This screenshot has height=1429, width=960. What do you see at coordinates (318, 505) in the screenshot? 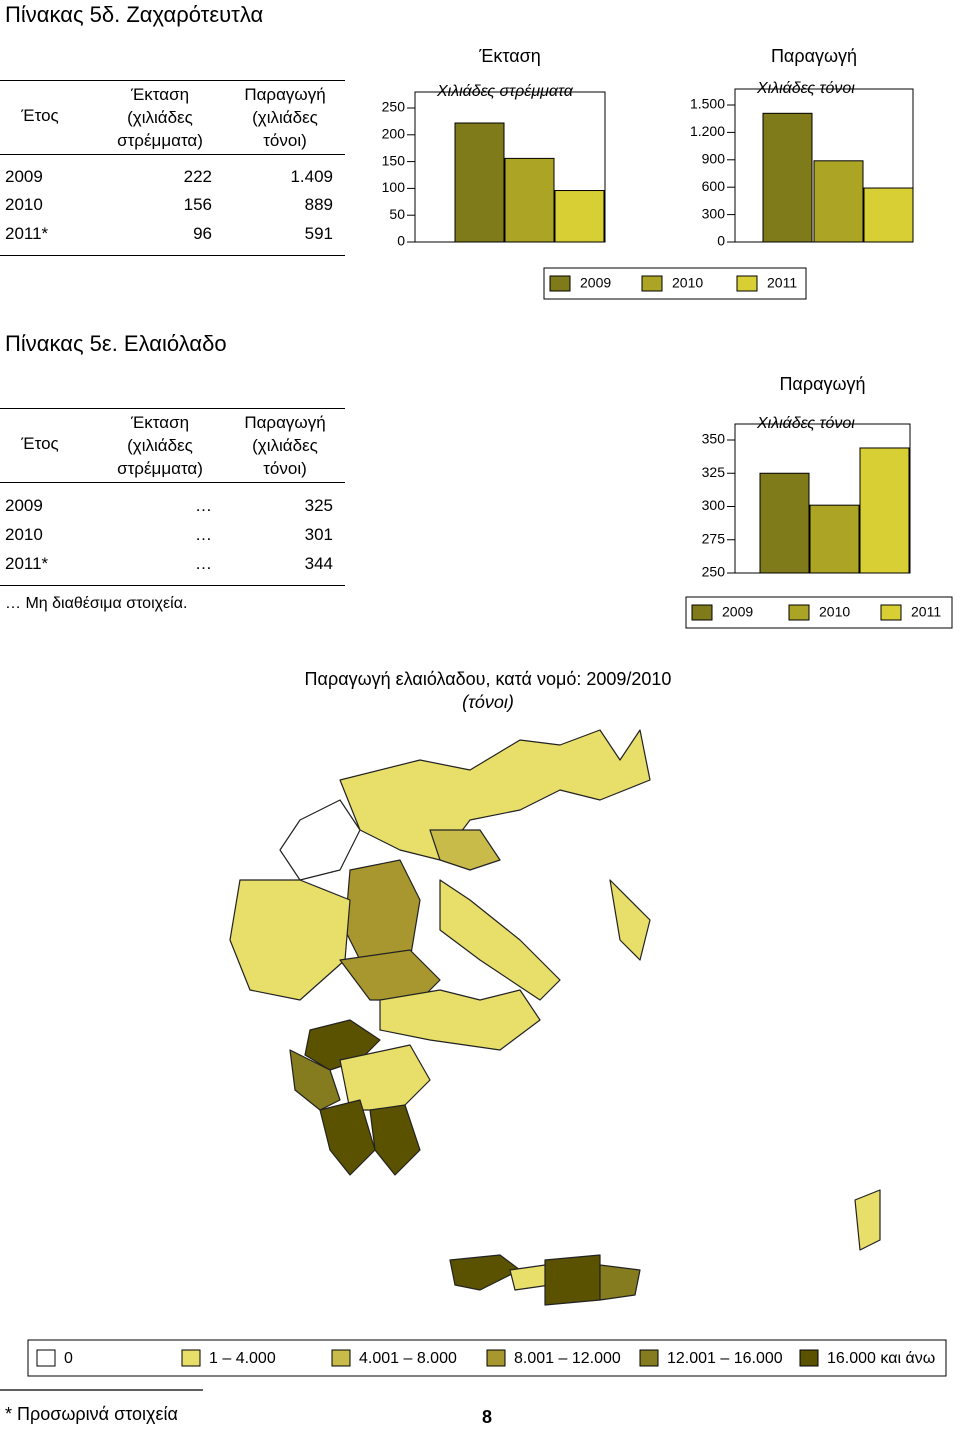
I see `table-cell: 325` at bounding box center [318, 505].